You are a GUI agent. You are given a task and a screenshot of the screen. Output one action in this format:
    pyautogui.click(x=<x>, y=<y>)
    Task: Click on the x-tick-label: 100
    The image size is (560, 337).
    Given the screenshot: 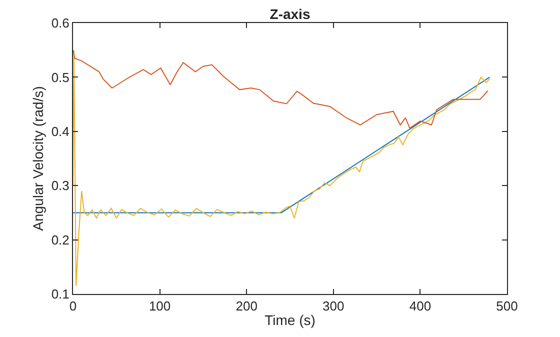 What is the action you would take?
    pyautogui.click(x=159, y=306)
    